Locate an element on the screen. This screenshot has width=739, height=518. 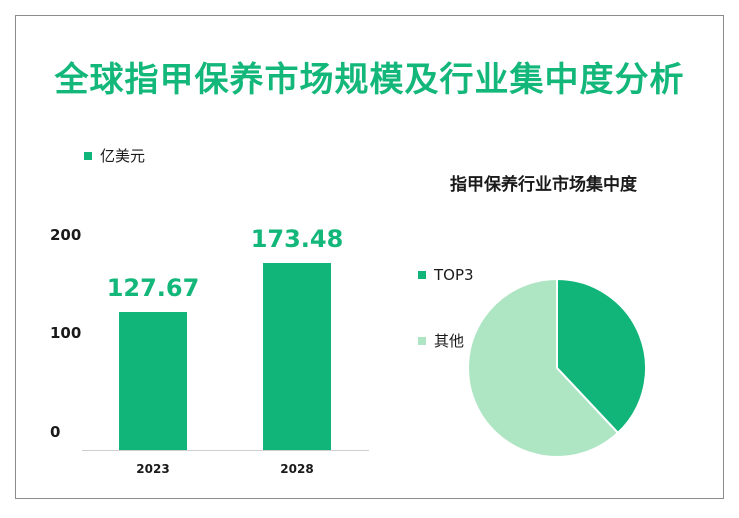
legend-swatch-bar is located at coordinates (88, 155).